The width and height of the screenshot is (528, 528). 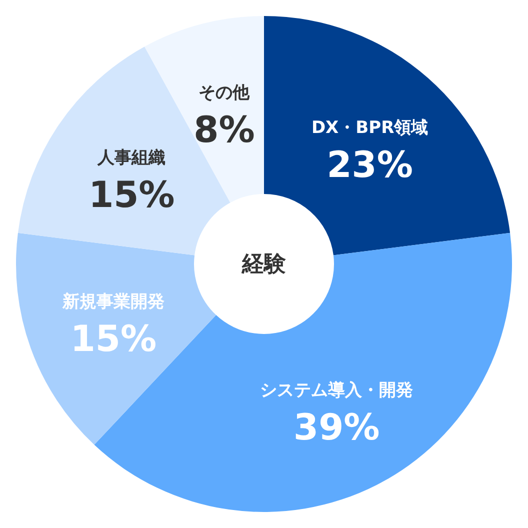 What do you see at coordinates (264, 264) in the screenshot?
I see `text: 経験` at bounding box center [264, 264].